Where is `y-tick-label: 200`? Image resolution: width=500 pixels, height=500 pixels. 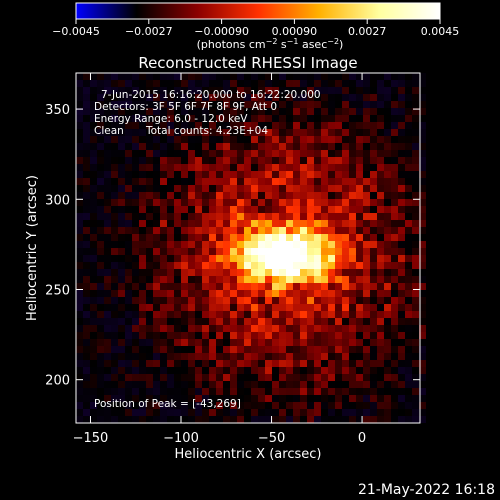
y-tick-label: 200 is located at coordinates (57, 381).